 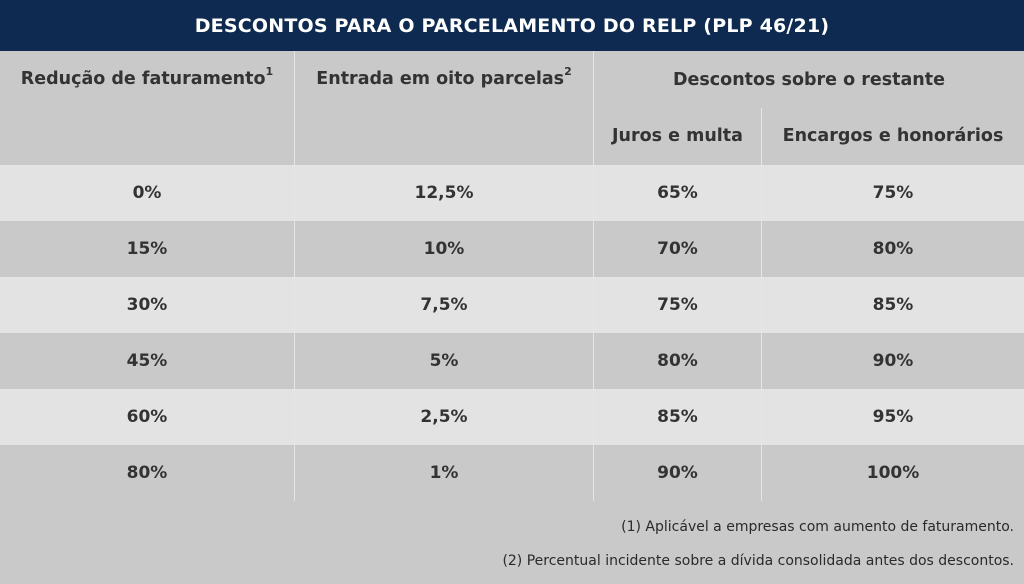 I want to click on cell-juros: 70%, so click(x=677, y=249).